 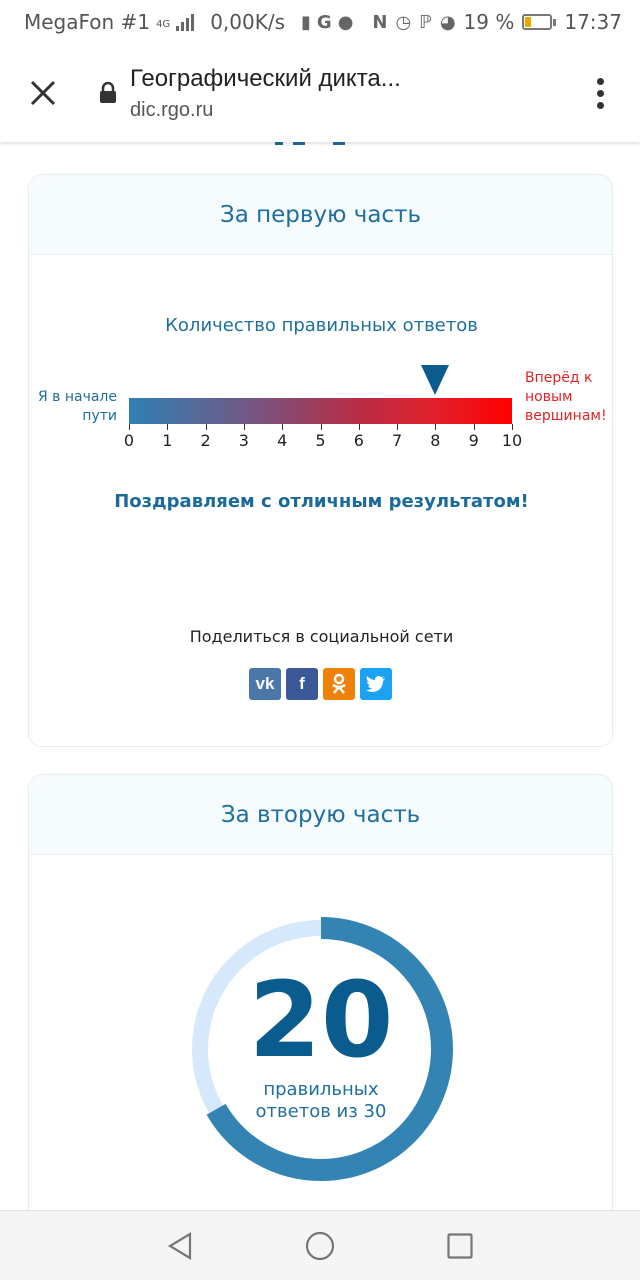 I want to click on network-type: 4G, so click(x=163, y=24).